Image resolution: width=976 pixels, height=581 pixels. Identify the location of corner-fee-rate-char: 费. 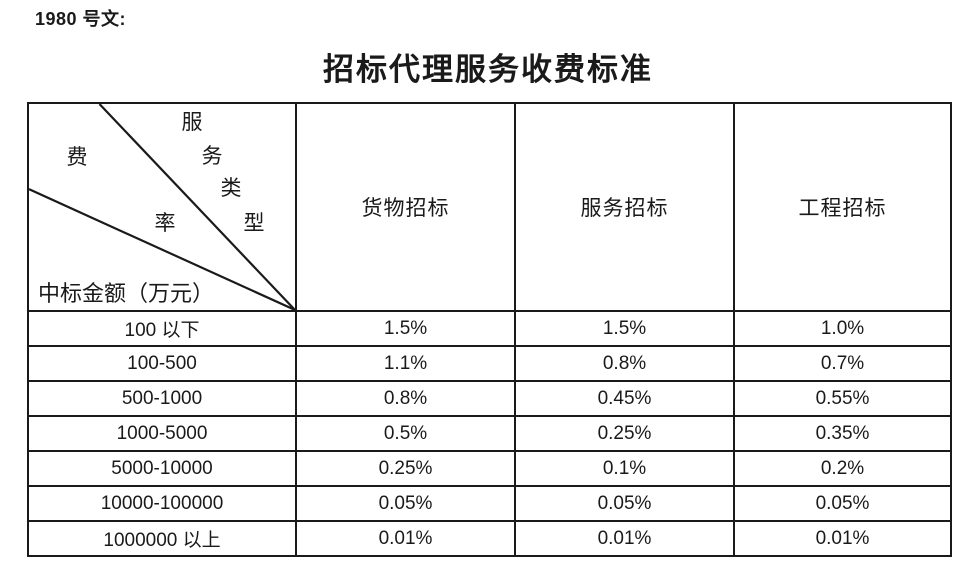
(77, 157).